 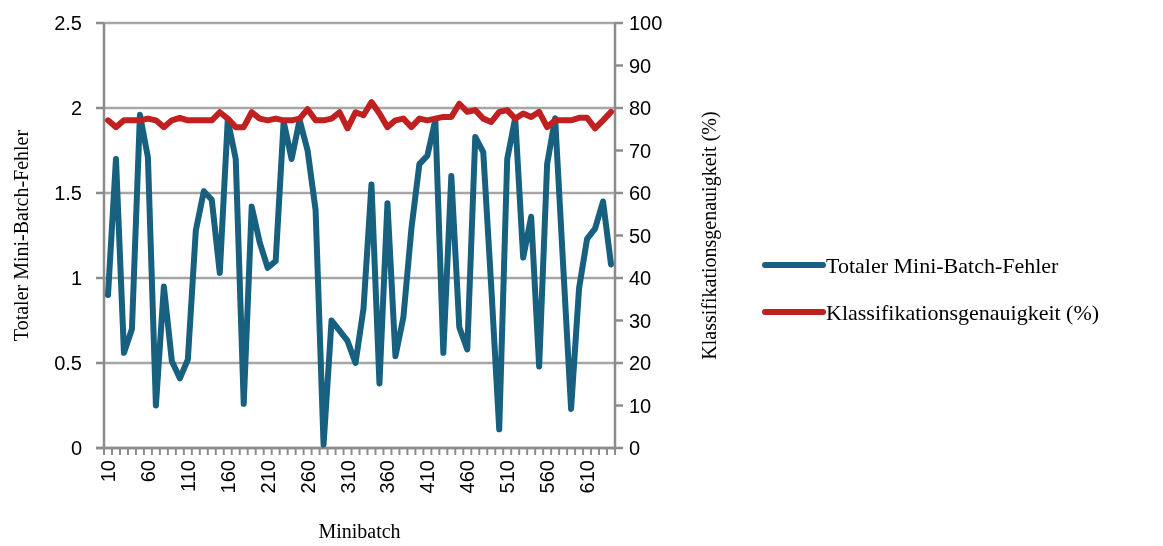 What do you see at coordinates (640, 235) in the screenshot?
I see `y2-tick-label: 50` at bounding box center [640, 235].